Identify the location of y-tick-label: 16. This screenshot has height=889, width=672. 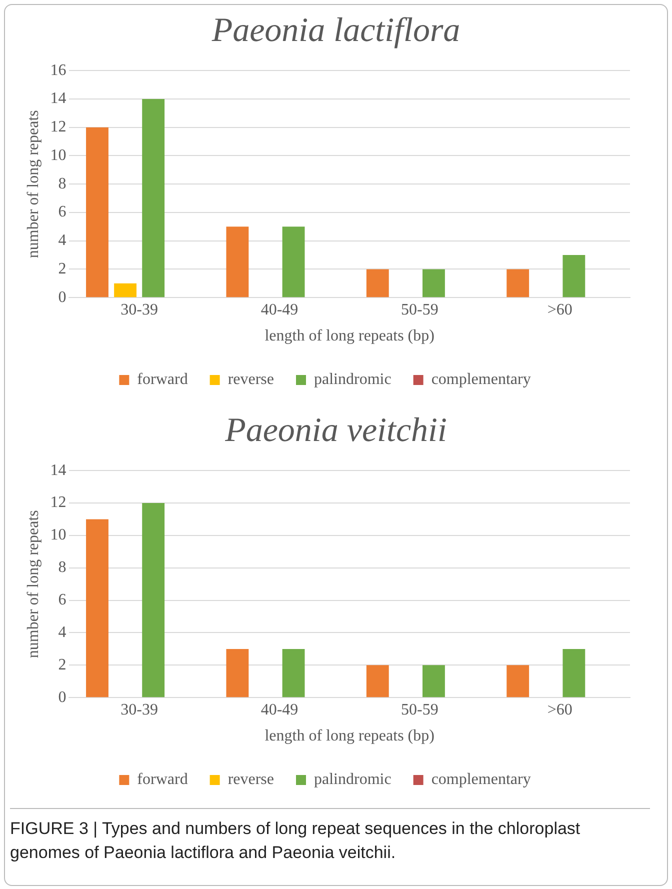
(58, 70).